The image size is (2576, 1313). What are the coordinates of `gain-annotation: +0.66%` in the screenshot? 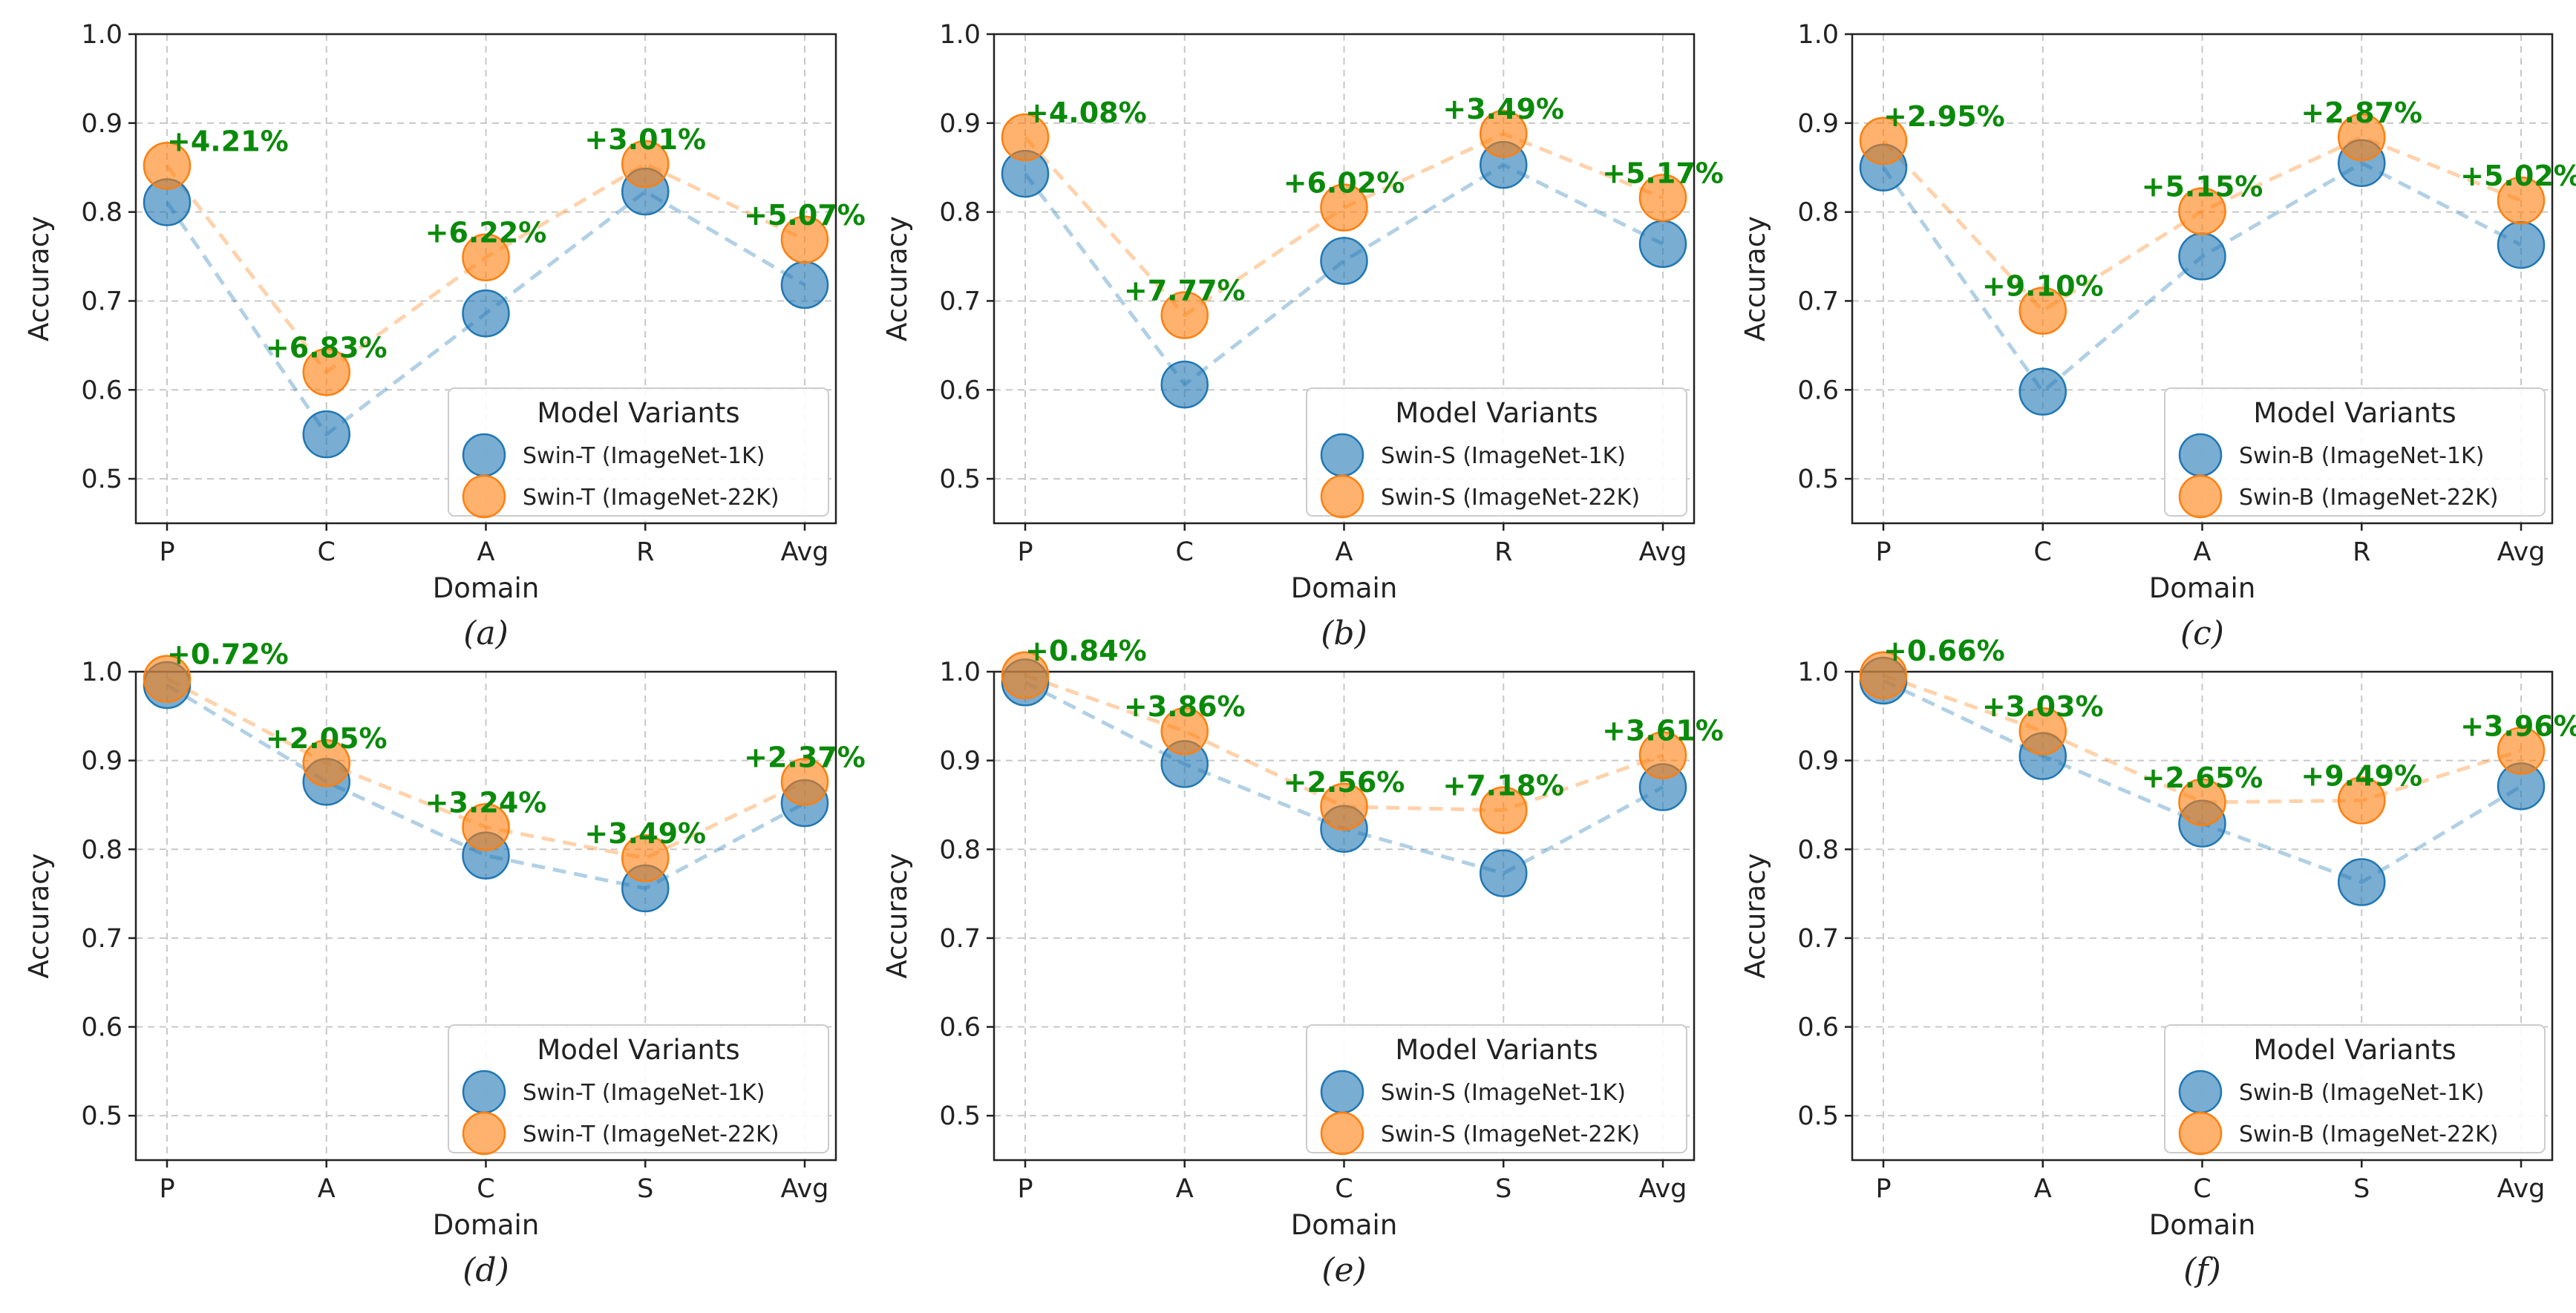 It's located at (1944, 651).